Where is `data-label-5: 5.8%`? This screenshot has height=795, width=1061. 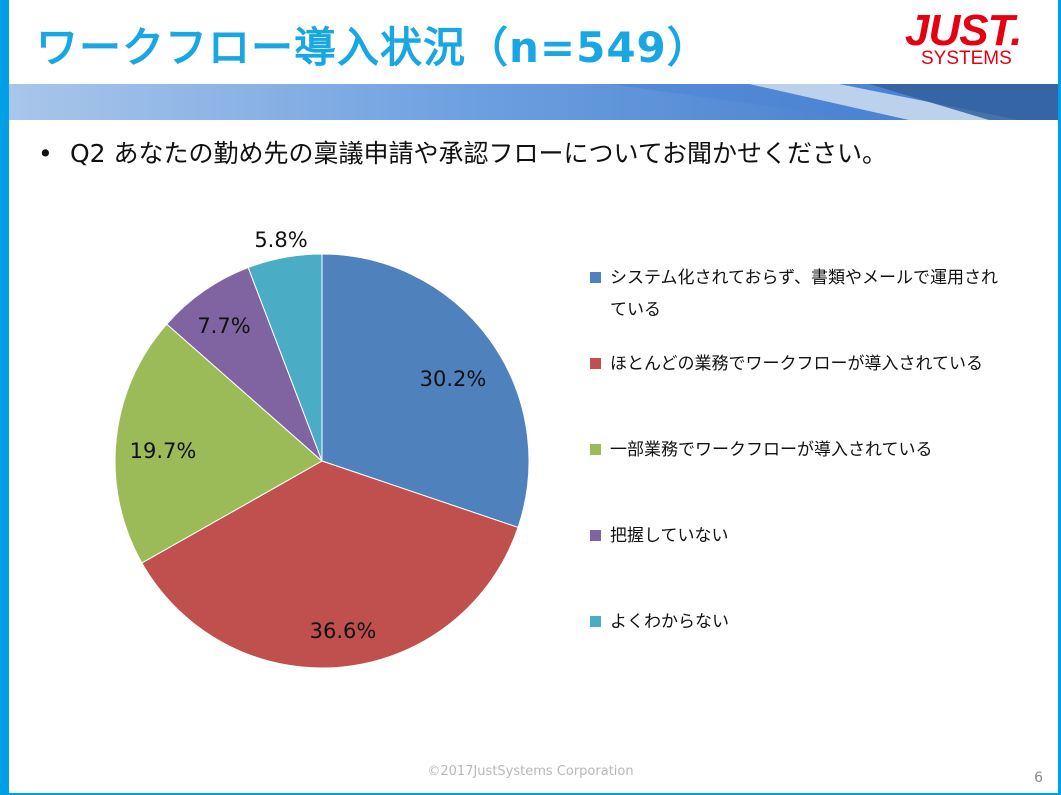 data-label-5: 5.8% is located at coordinates (280, 240).